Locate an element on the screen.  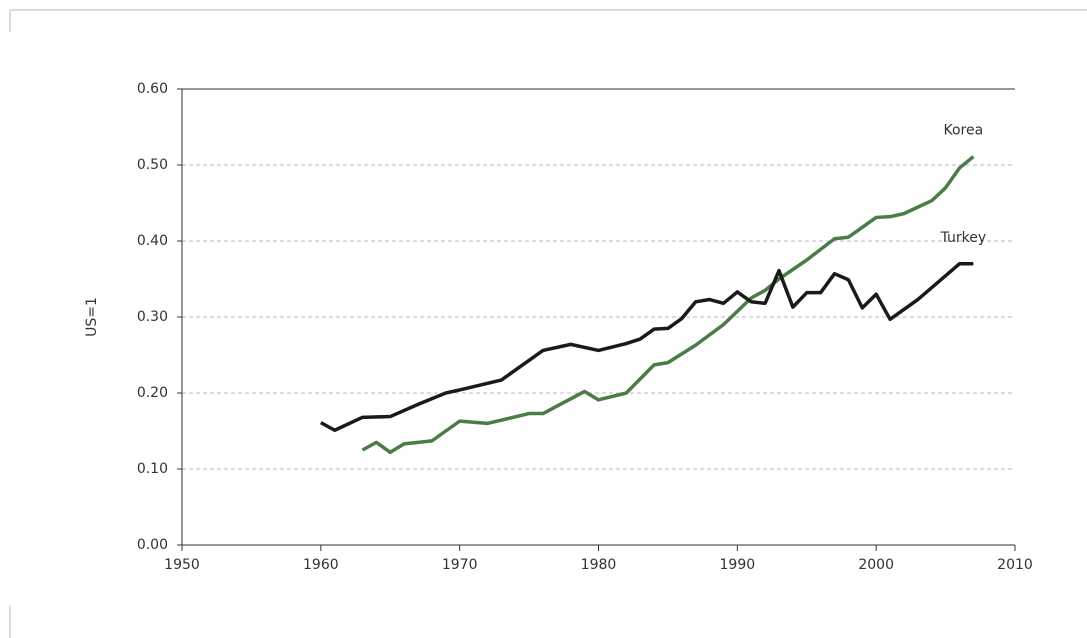
x-tick-label: 1960 is located at coordinates (321, 565).